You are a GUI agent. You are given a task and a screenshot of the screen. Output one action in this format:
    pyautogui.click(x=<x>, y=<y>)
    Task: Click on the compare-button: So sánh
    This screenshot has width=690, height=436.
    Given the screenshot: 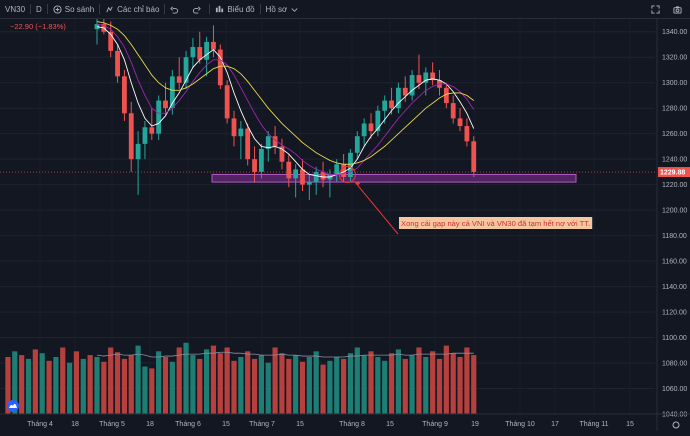 What is the action you would take?
    pyautogui.click(x=73, y=9)
    